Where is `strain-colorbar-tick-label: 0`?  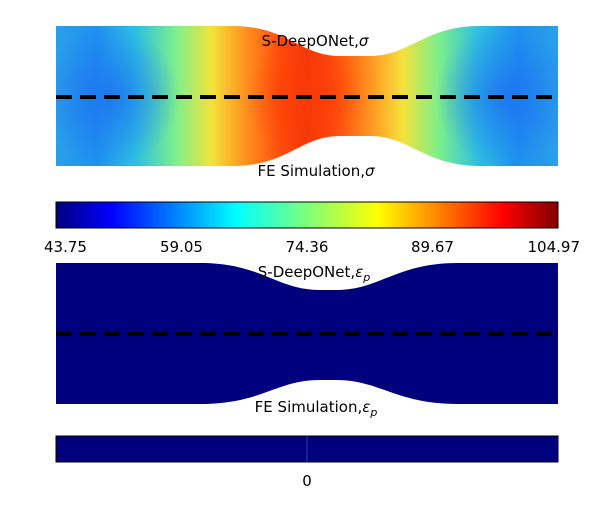
strain-colorbar-tick-label: 0 is located at coordinates (307, 481).